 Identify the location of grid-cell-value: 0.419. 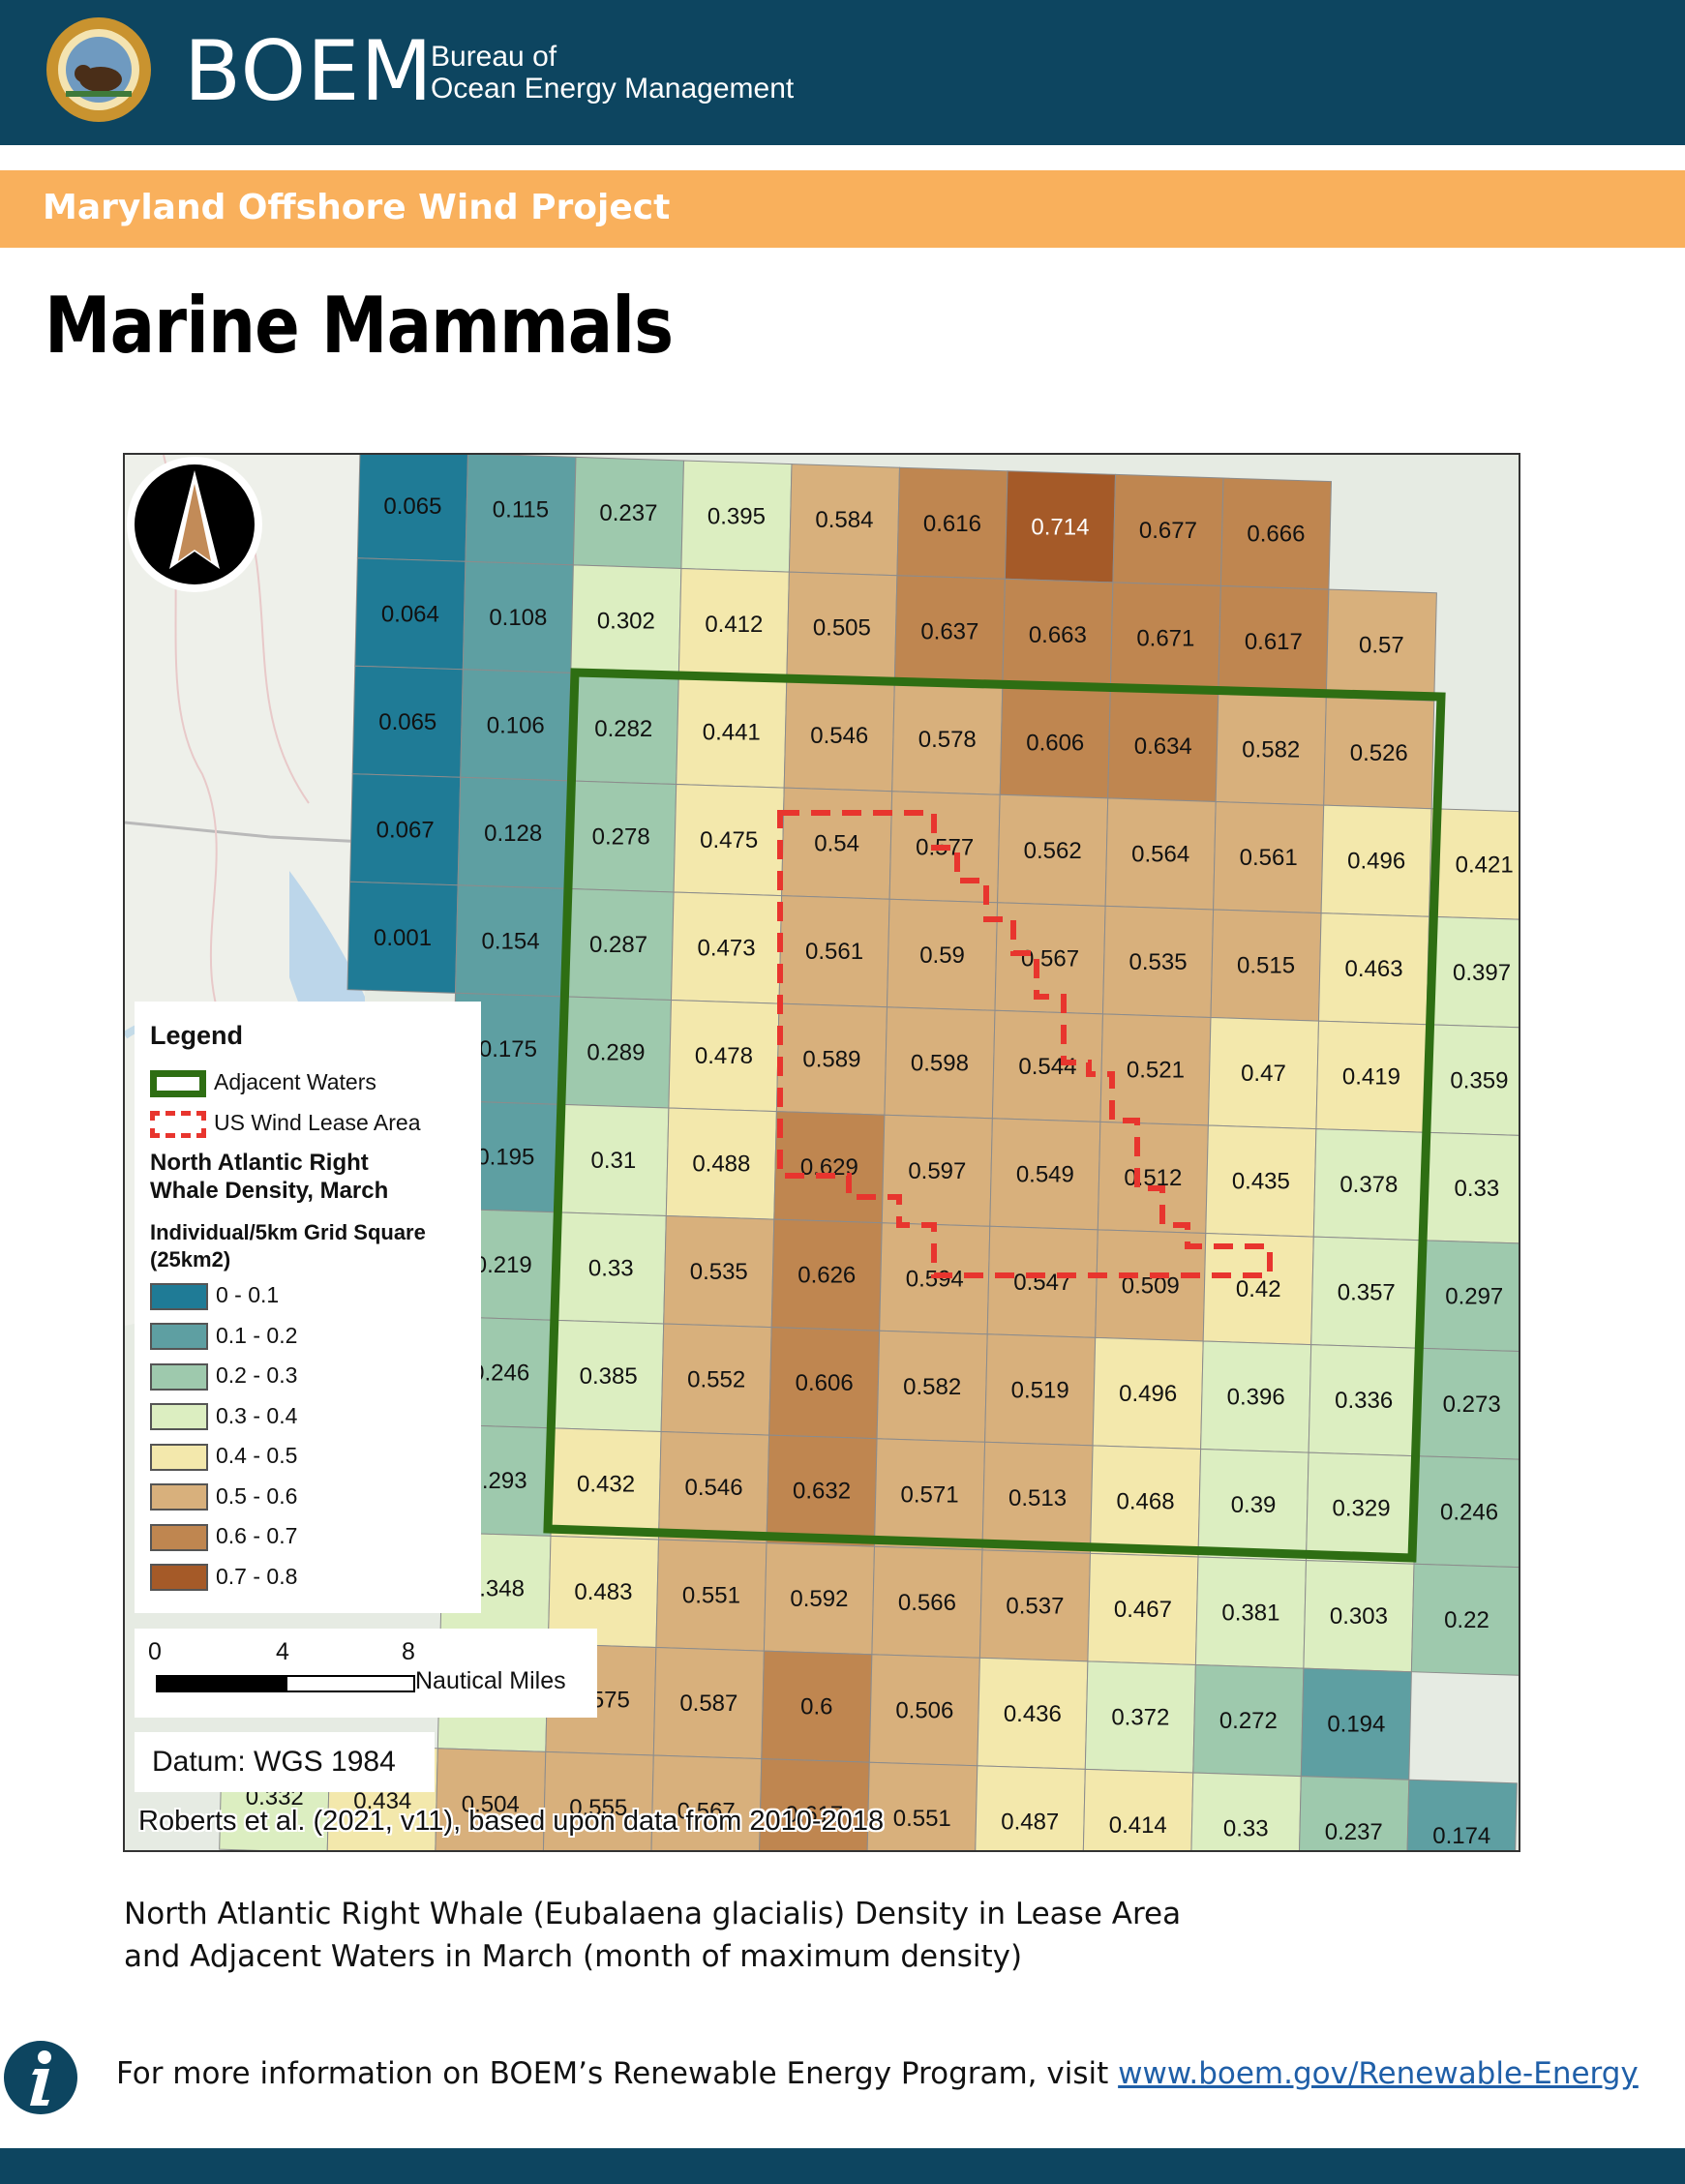
(1371, 1077).